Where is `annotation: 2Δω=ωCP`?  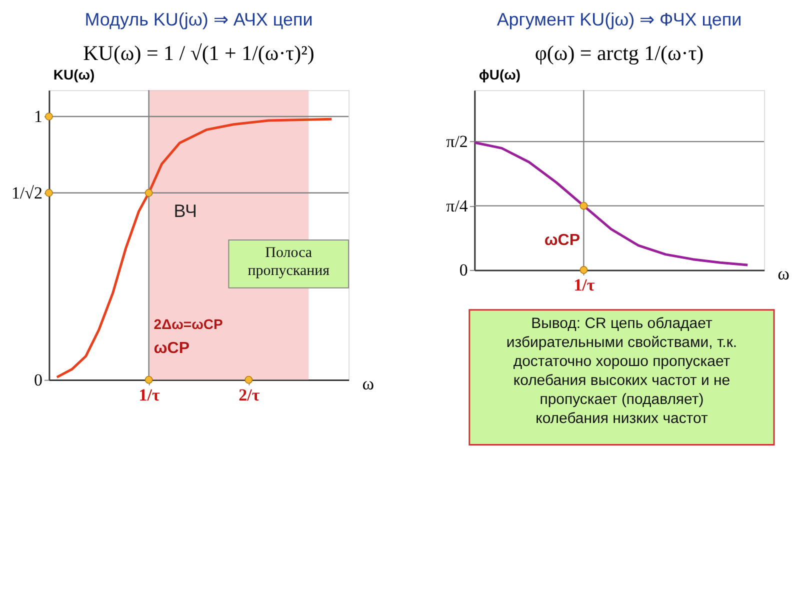
annotation: 2Δω=ωCP is located at coordinates (188, 324).